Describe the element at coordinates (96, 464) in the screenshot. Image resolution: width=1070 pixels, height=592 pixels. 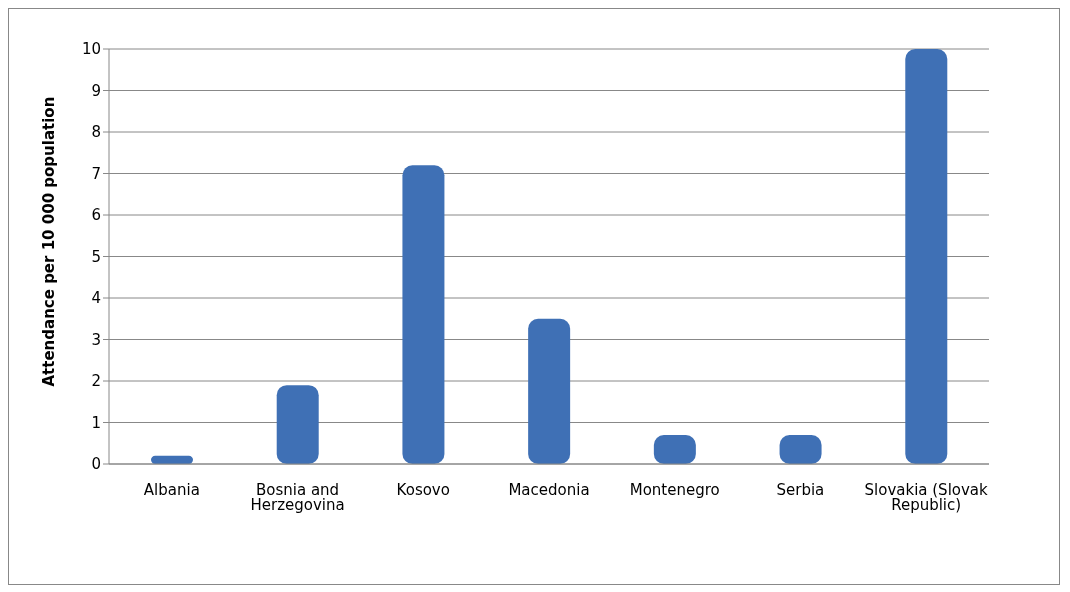
I see `y-tick-label: 0` at that location.